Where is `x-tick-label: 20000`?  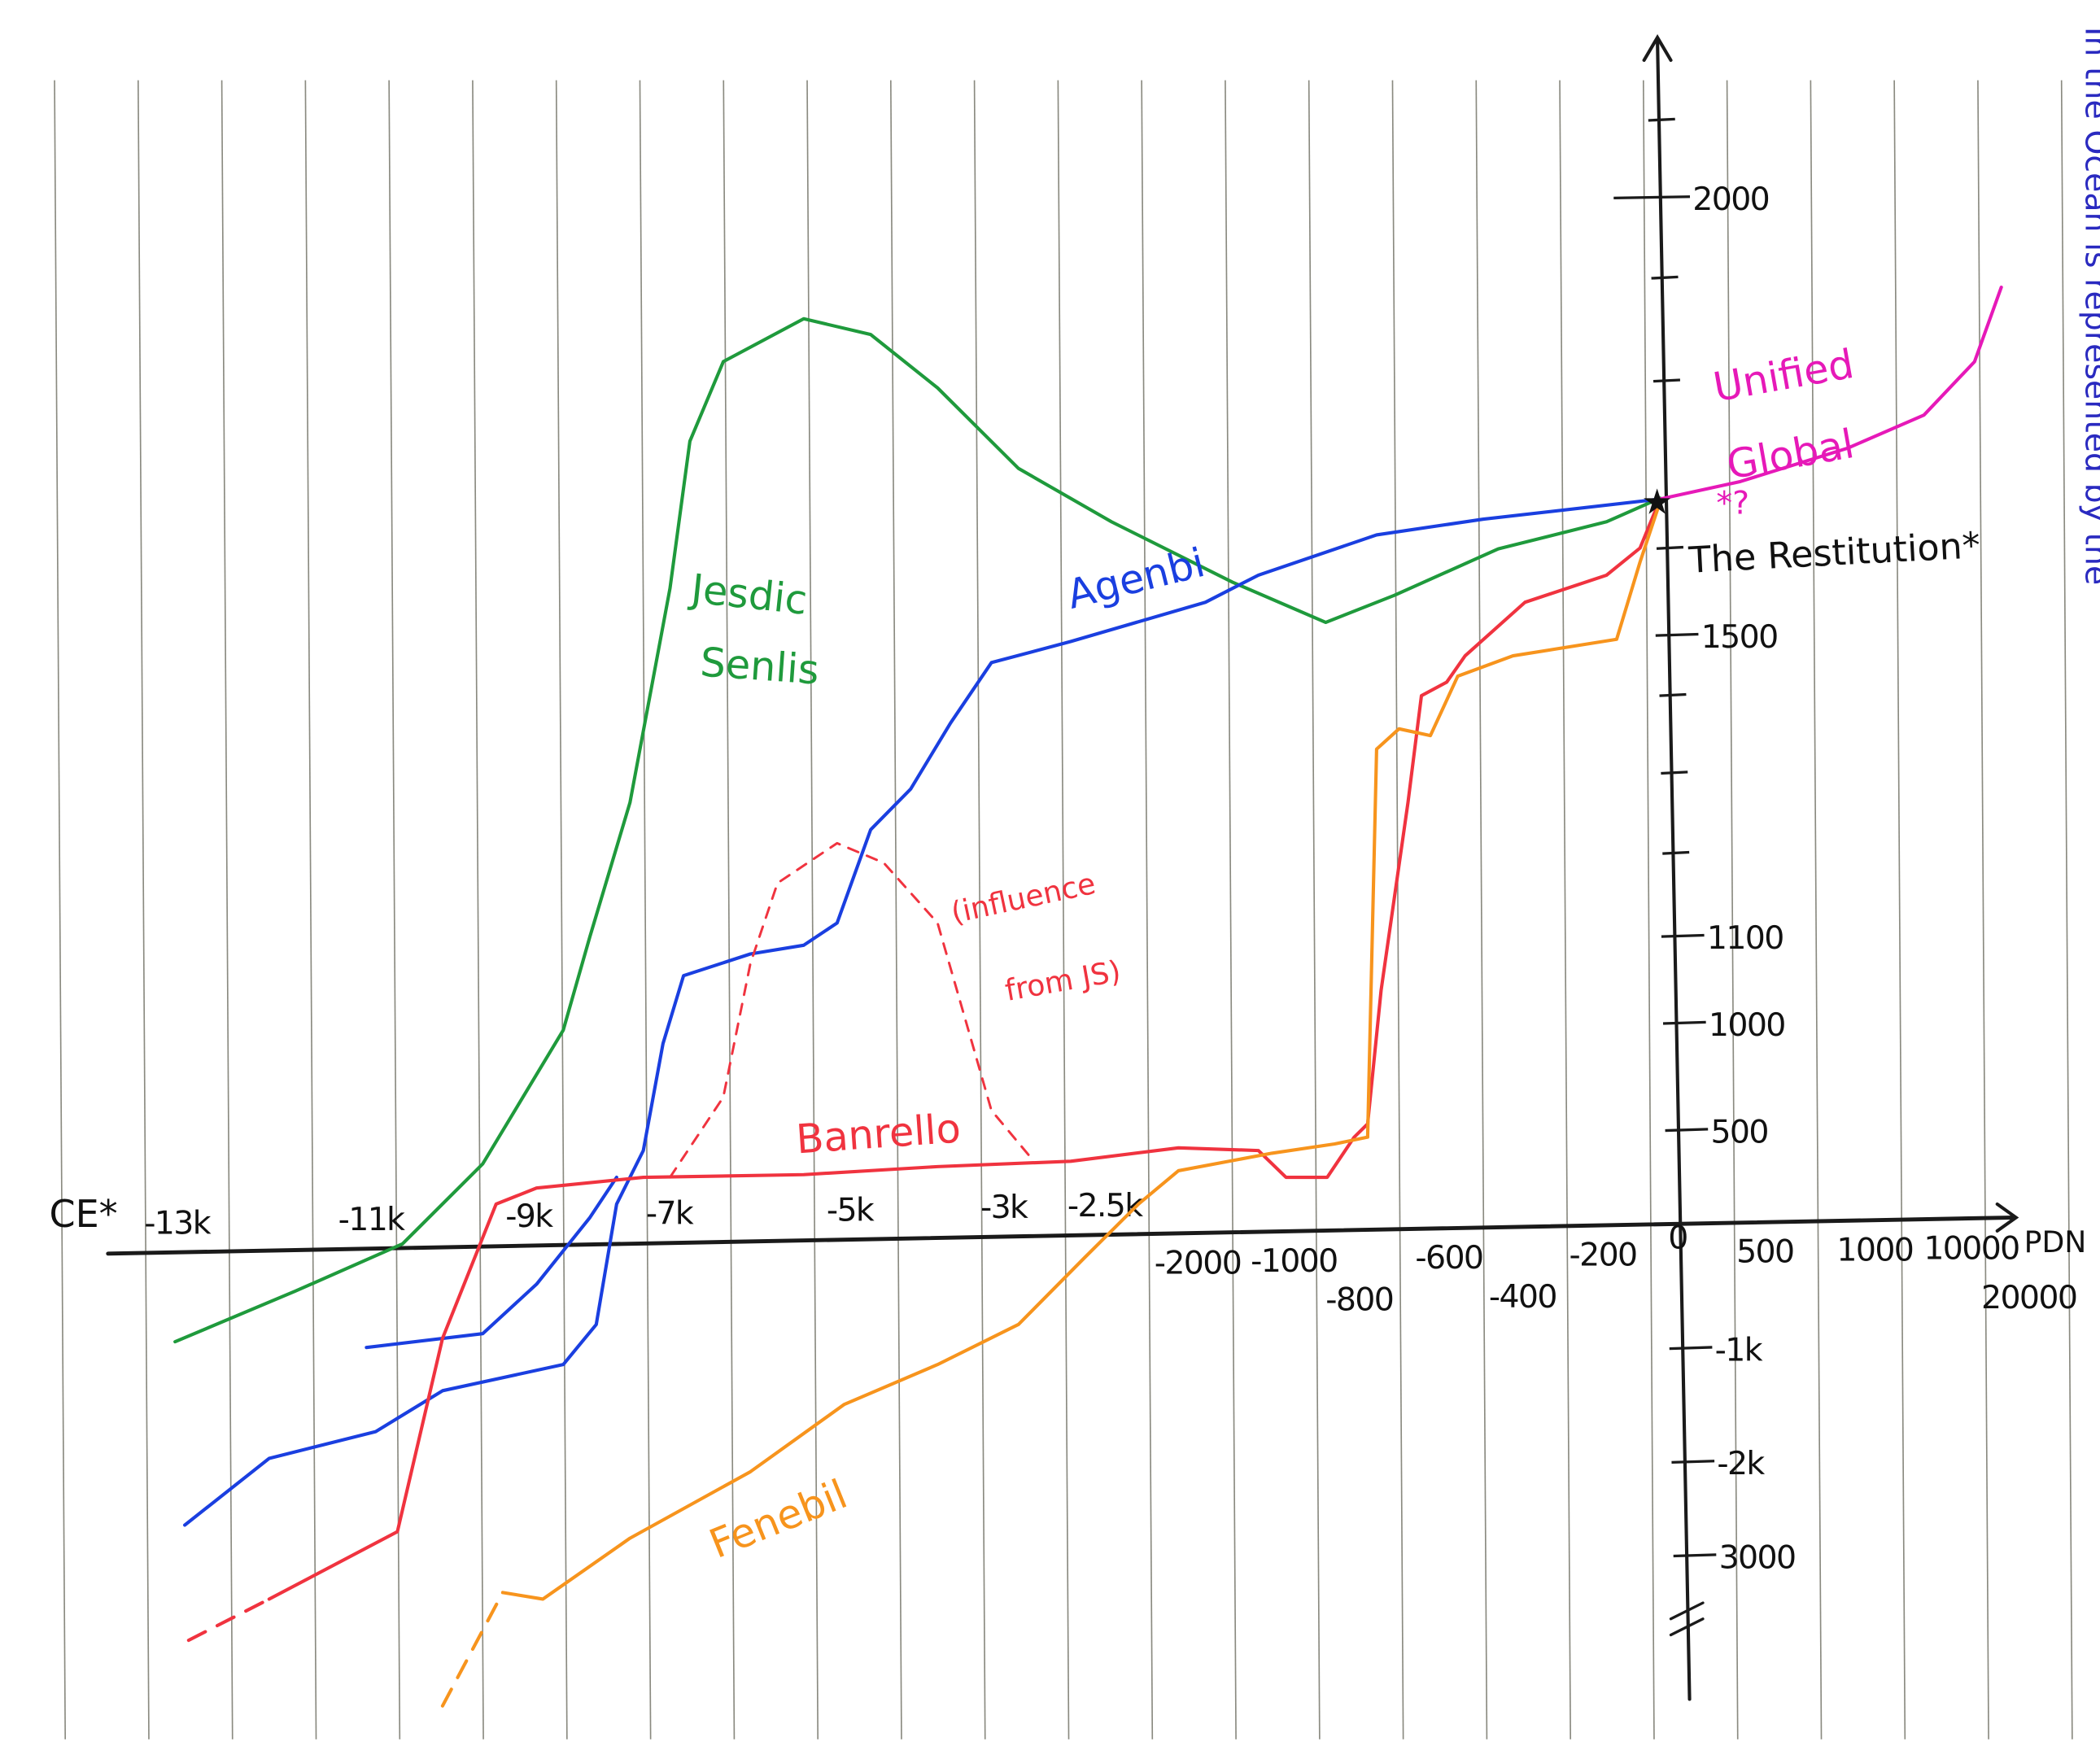
x-tick-label: 20000 is located at coordinates (2028, 1298).